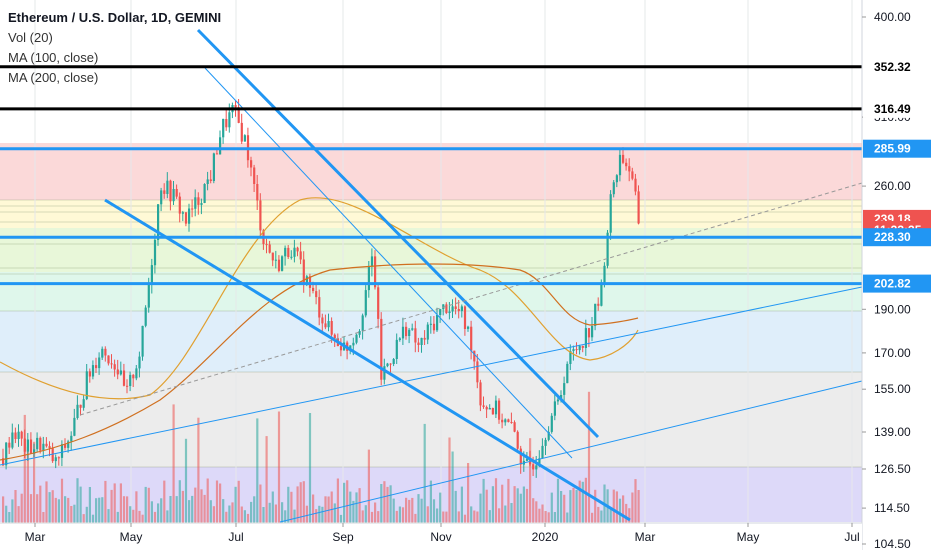 The width and height of the screenshot is (932, 555). I want to click on chart-title: Ethereum / U.S. Dollar, 1D, GEMINI, so click(115, 17).